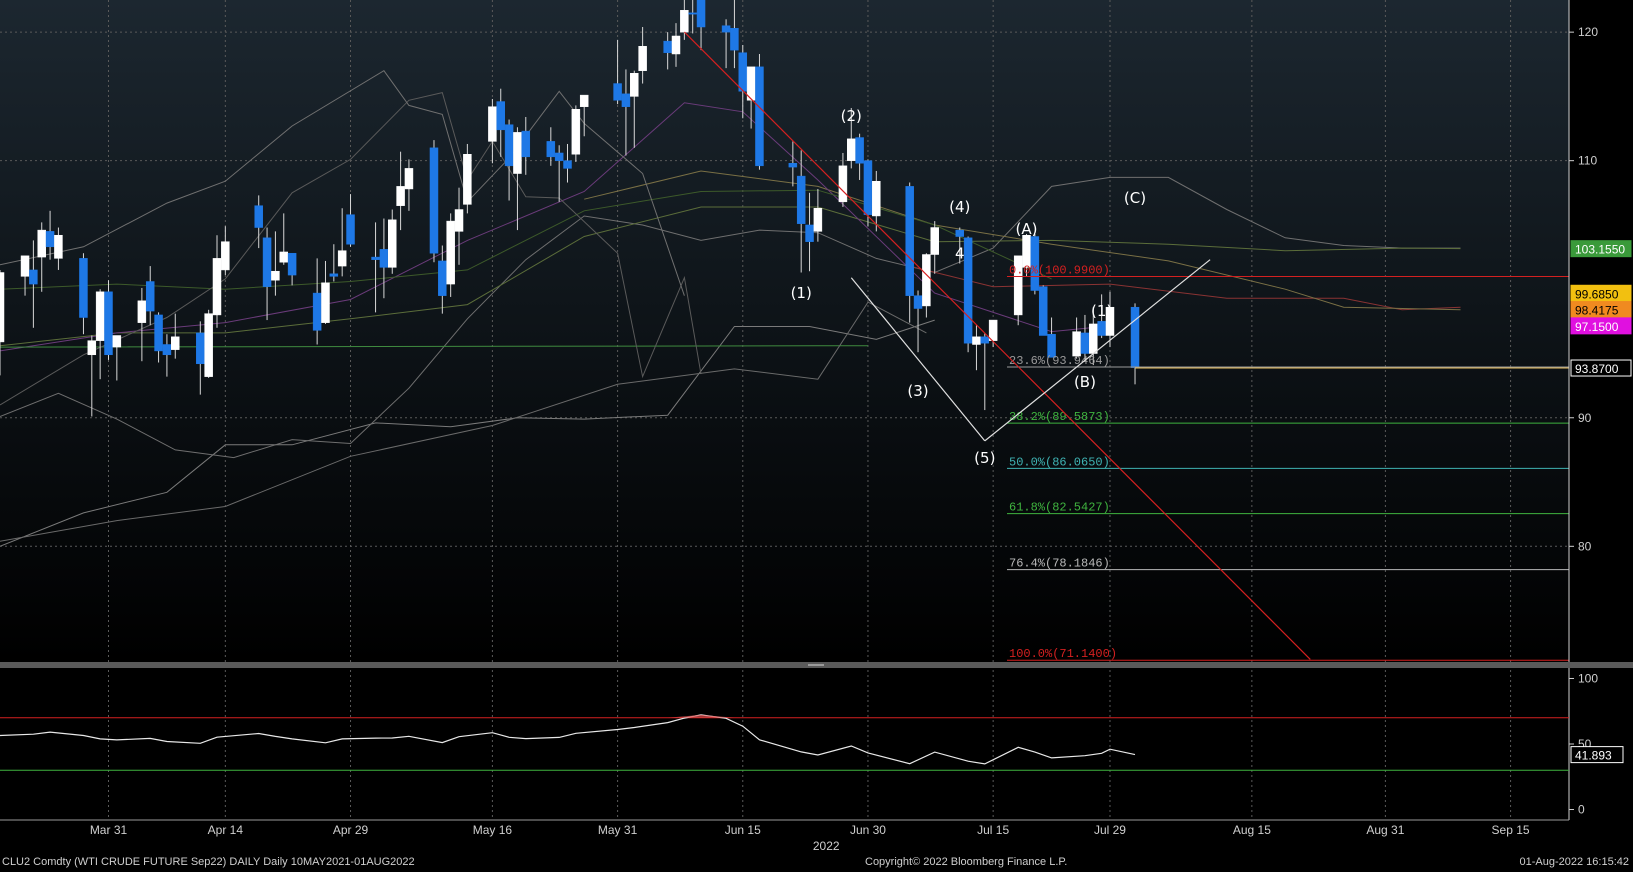 The width and height of the screenshot is (1633, 872). What do you see at coordinates (966, 862) in the screenshot?
I see `footer-copyright: Copyright© 2022 Bloomberg Finance L.P.` at bounding box center [966, 862].